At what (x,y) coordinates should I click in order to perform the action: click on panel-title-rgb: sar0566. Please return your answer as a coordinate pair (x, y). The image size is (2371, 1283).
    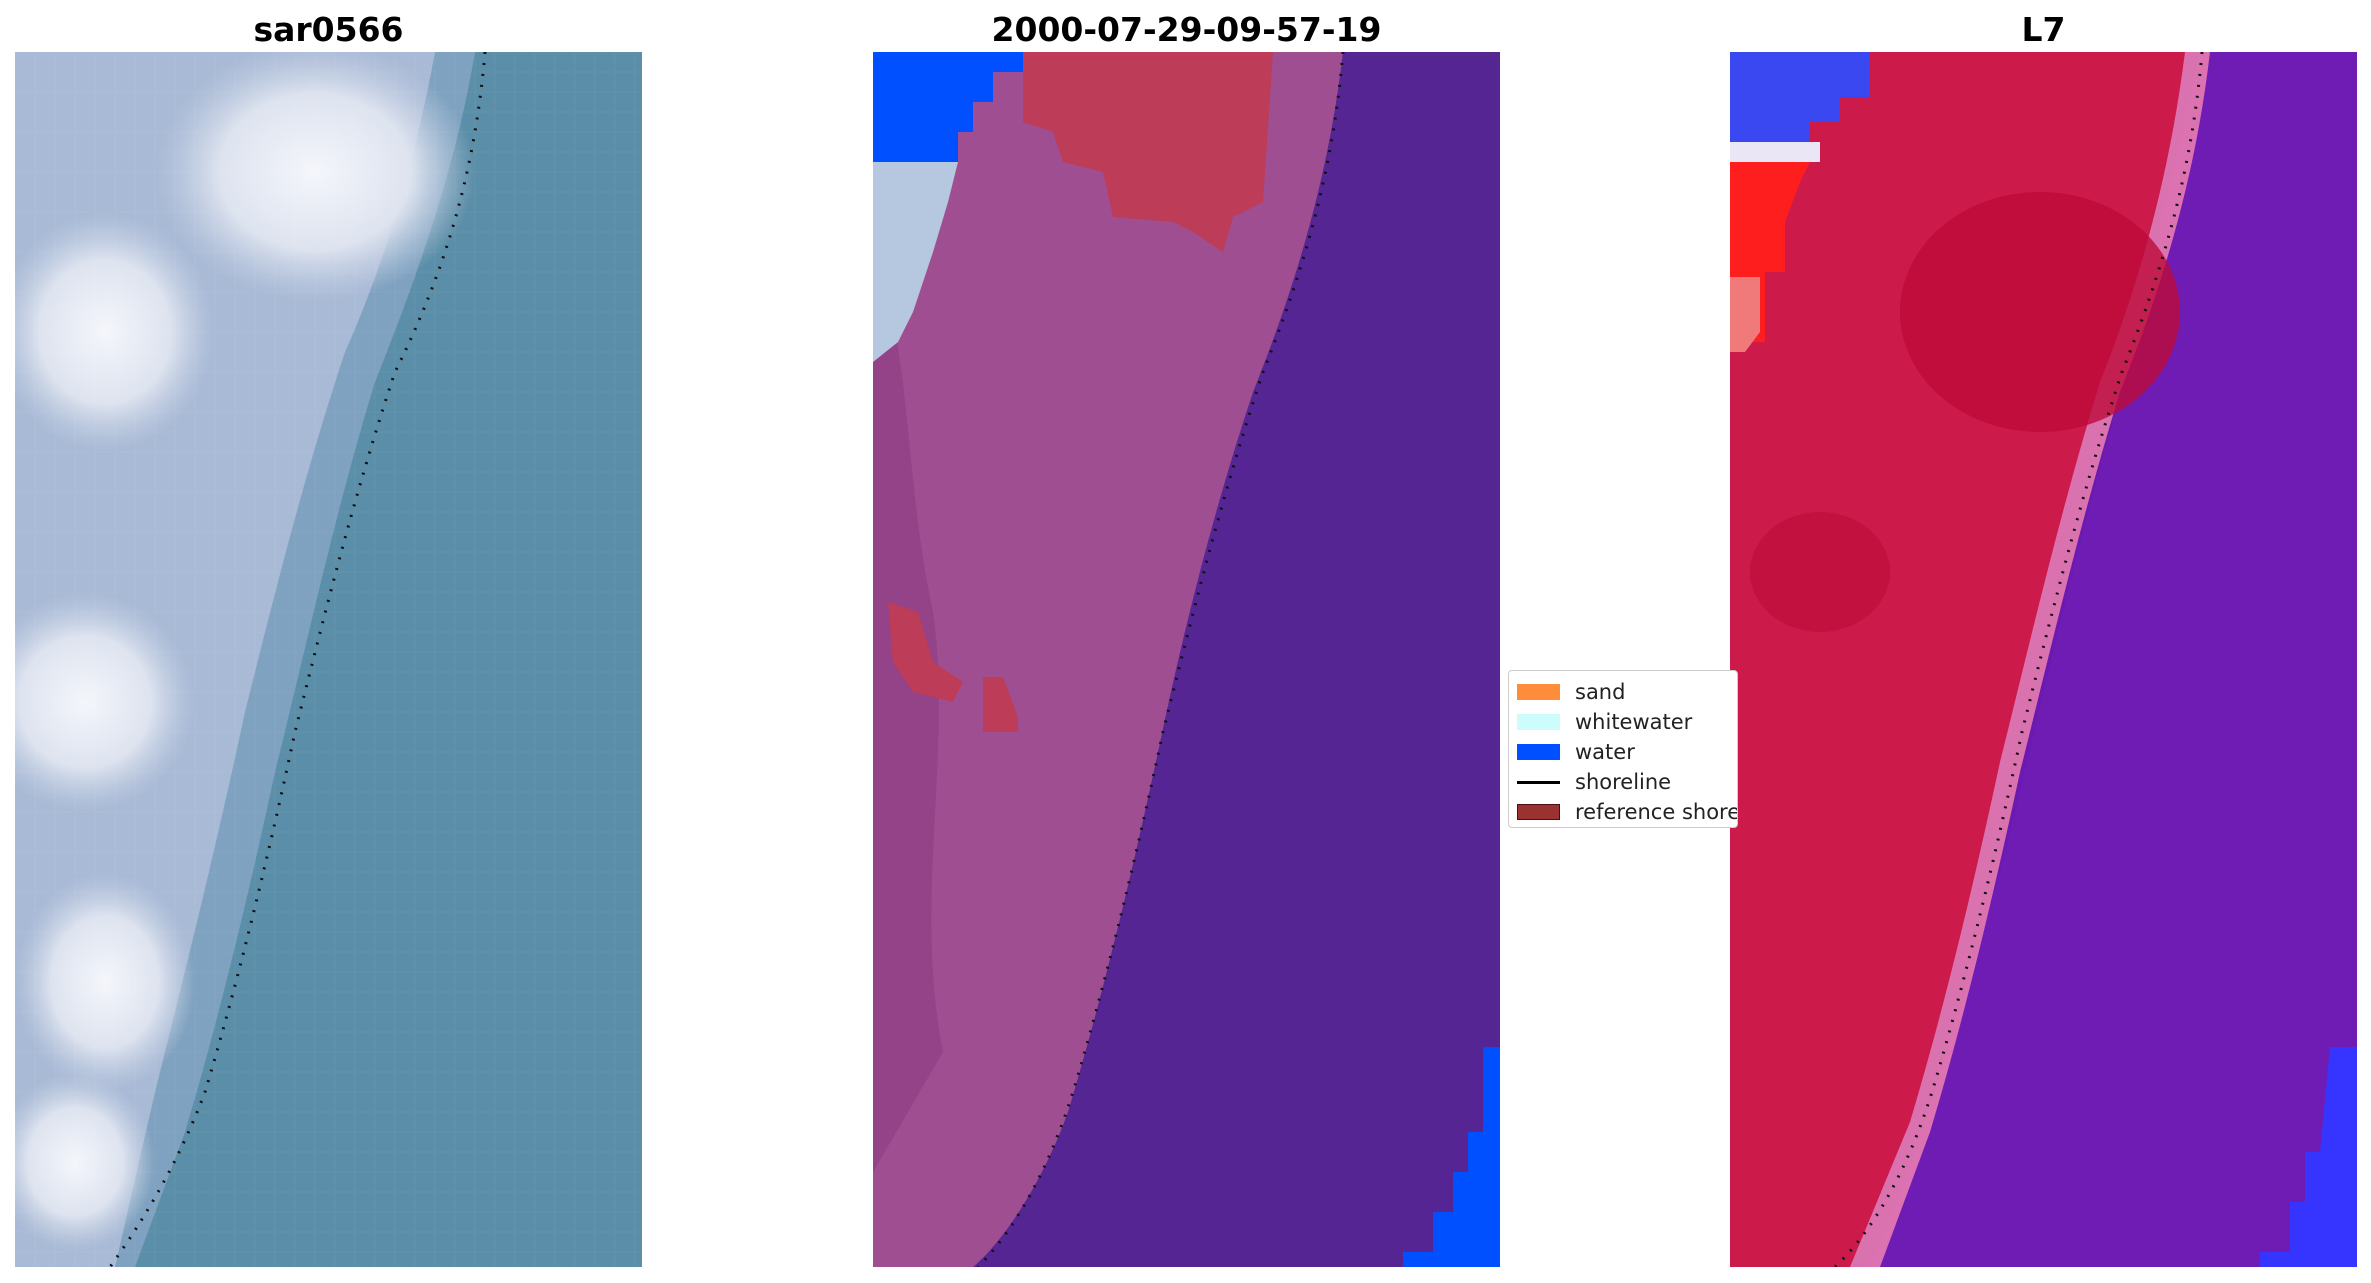
    Looking at the image, I should click on (328, 29).